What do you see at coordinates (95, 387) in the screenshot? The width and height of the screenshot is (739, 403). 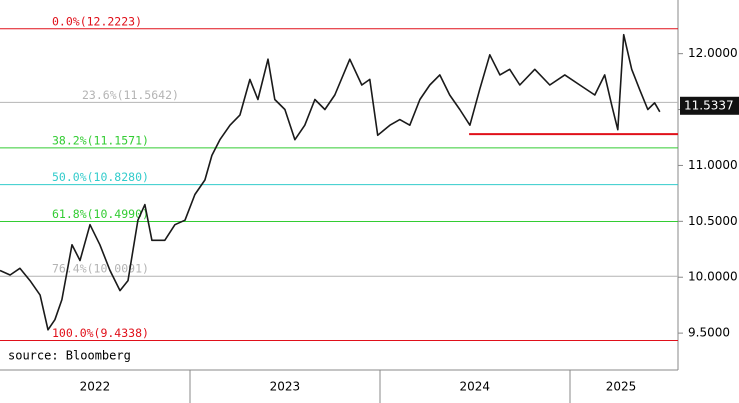 I see `x-tick-label: 2022` at bounding box center [95, 387].